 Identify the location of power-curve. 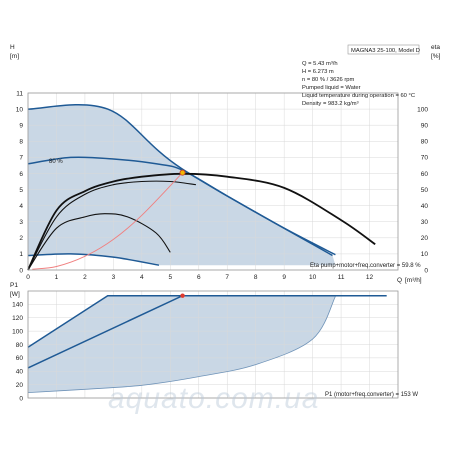
(181, 344).